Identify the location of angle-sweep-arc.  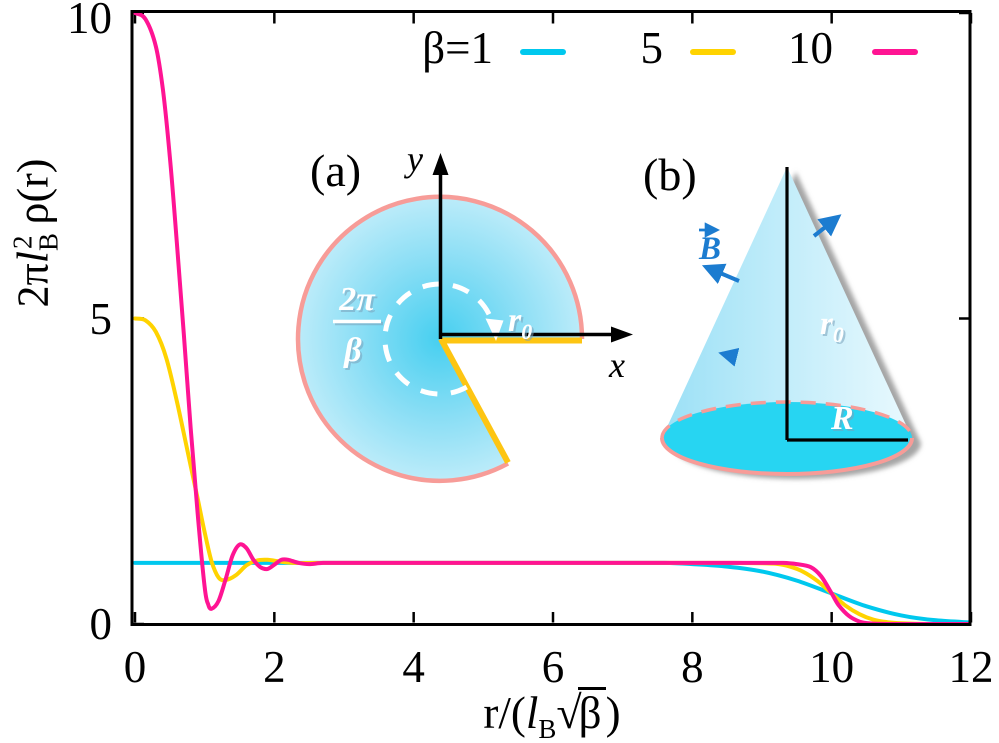
(437, 339).